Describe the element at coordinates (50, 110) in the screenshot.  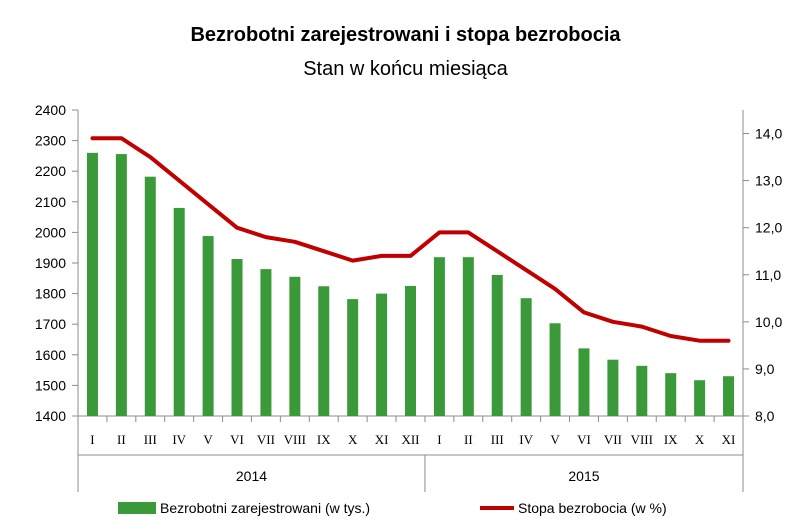
I see `left-tick-label: 2400` at that location.